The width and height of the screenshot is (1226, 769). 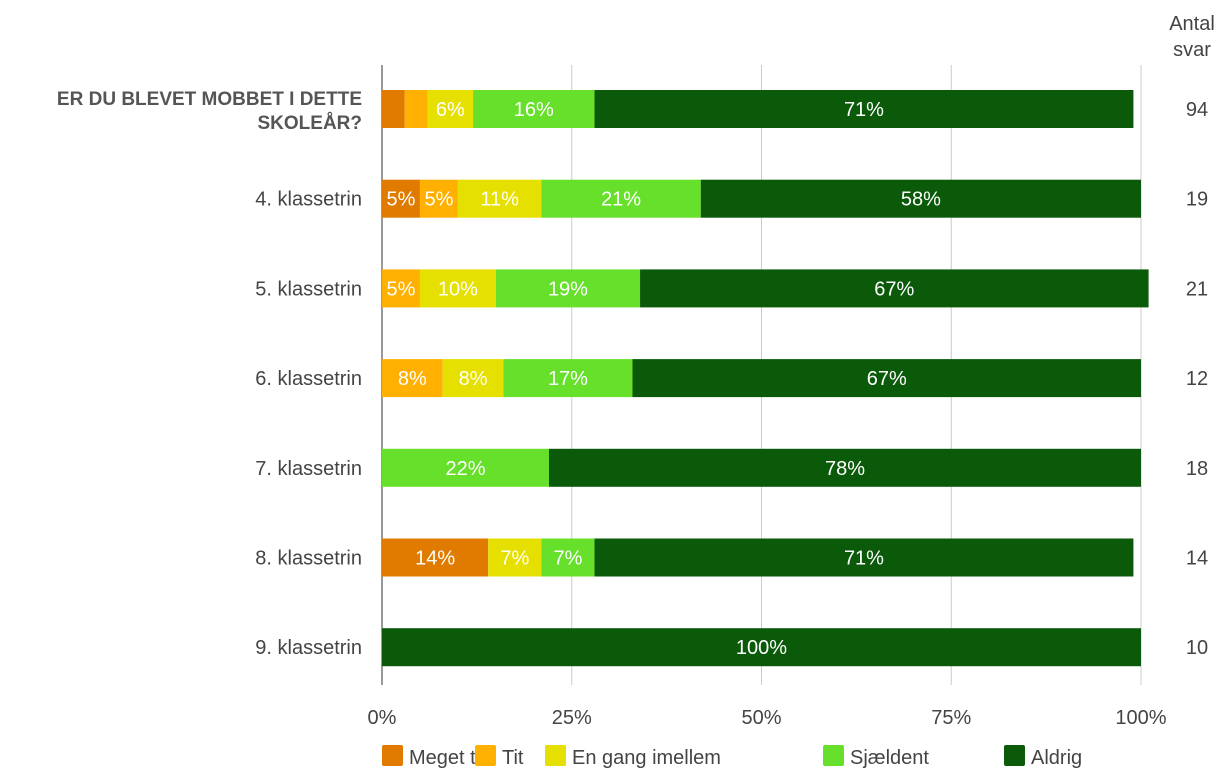 What do you see at coordinates (1056, 758) in the screenshot?
I see `legend-label: Aldrig` at bounding box center [1056, 758].